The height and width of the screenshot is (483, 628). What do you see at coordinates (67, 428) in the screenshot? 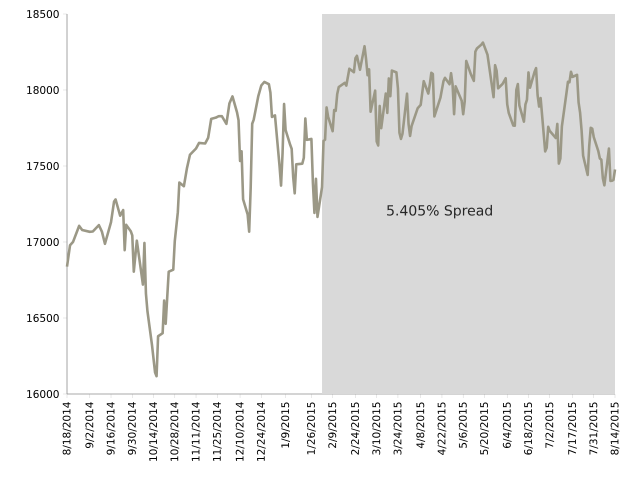
I see `x-tick-label: 8/18/2014` at bounding box center [67, 428].